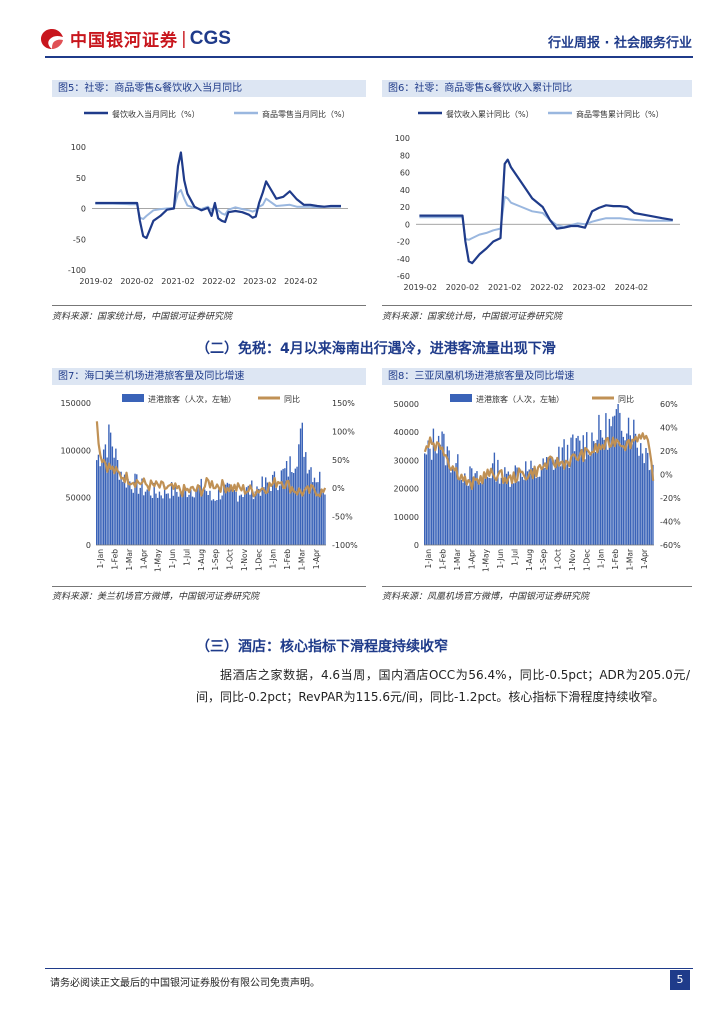  I want to click on fig6-source: 资料来源：国家统计局，中国银河证券研究院, so click(472, 317).